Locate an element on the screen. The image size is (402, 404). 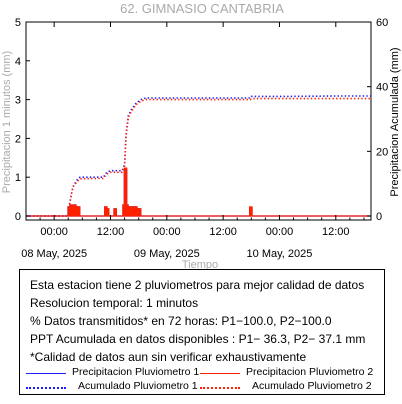
legend-label-a1: Acumulado Pluviometro 1 is located at coordinates (138, 386).